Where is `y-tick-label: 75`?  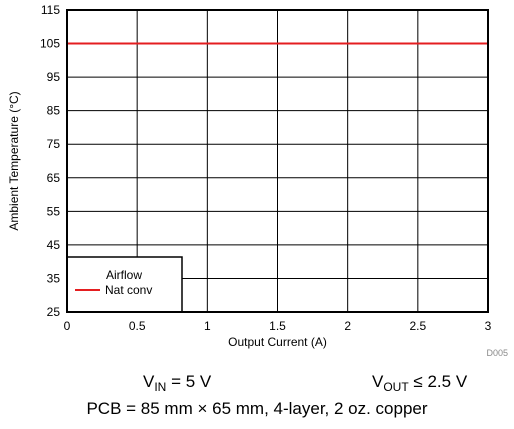 y-tick-label: 75 is located at coordinates (54, 144).